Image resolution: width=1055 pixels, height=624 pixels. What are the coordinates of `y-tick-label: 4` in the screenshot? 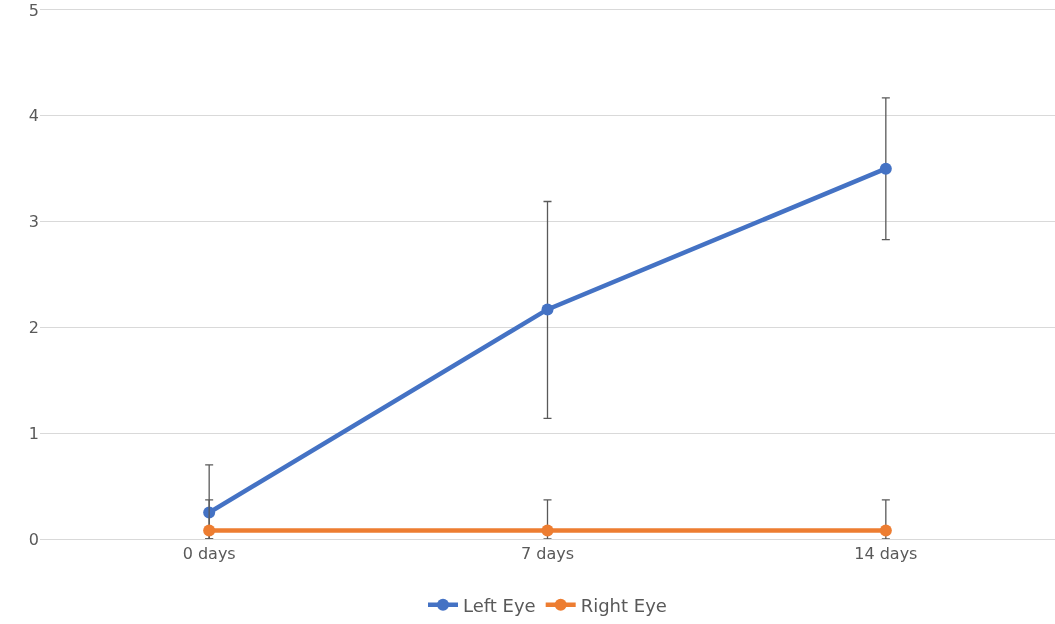 It's located at (33, 116).